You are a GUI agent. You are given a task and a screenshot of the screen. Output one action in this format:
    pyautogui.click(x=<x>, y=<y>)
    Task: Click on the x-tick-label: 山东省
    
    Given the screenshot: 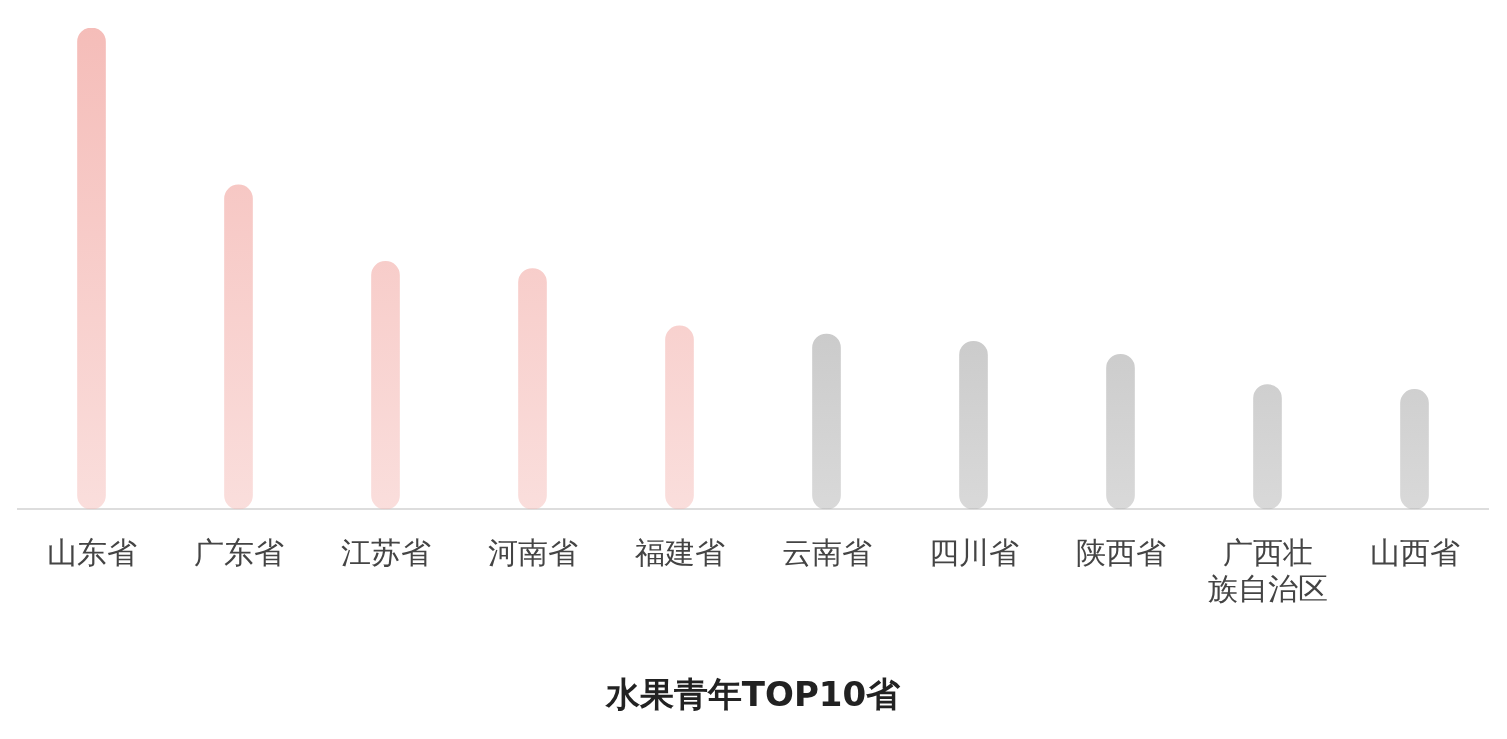 What is the action you would take?
    pyautogui.click(x=91, y=552)
    